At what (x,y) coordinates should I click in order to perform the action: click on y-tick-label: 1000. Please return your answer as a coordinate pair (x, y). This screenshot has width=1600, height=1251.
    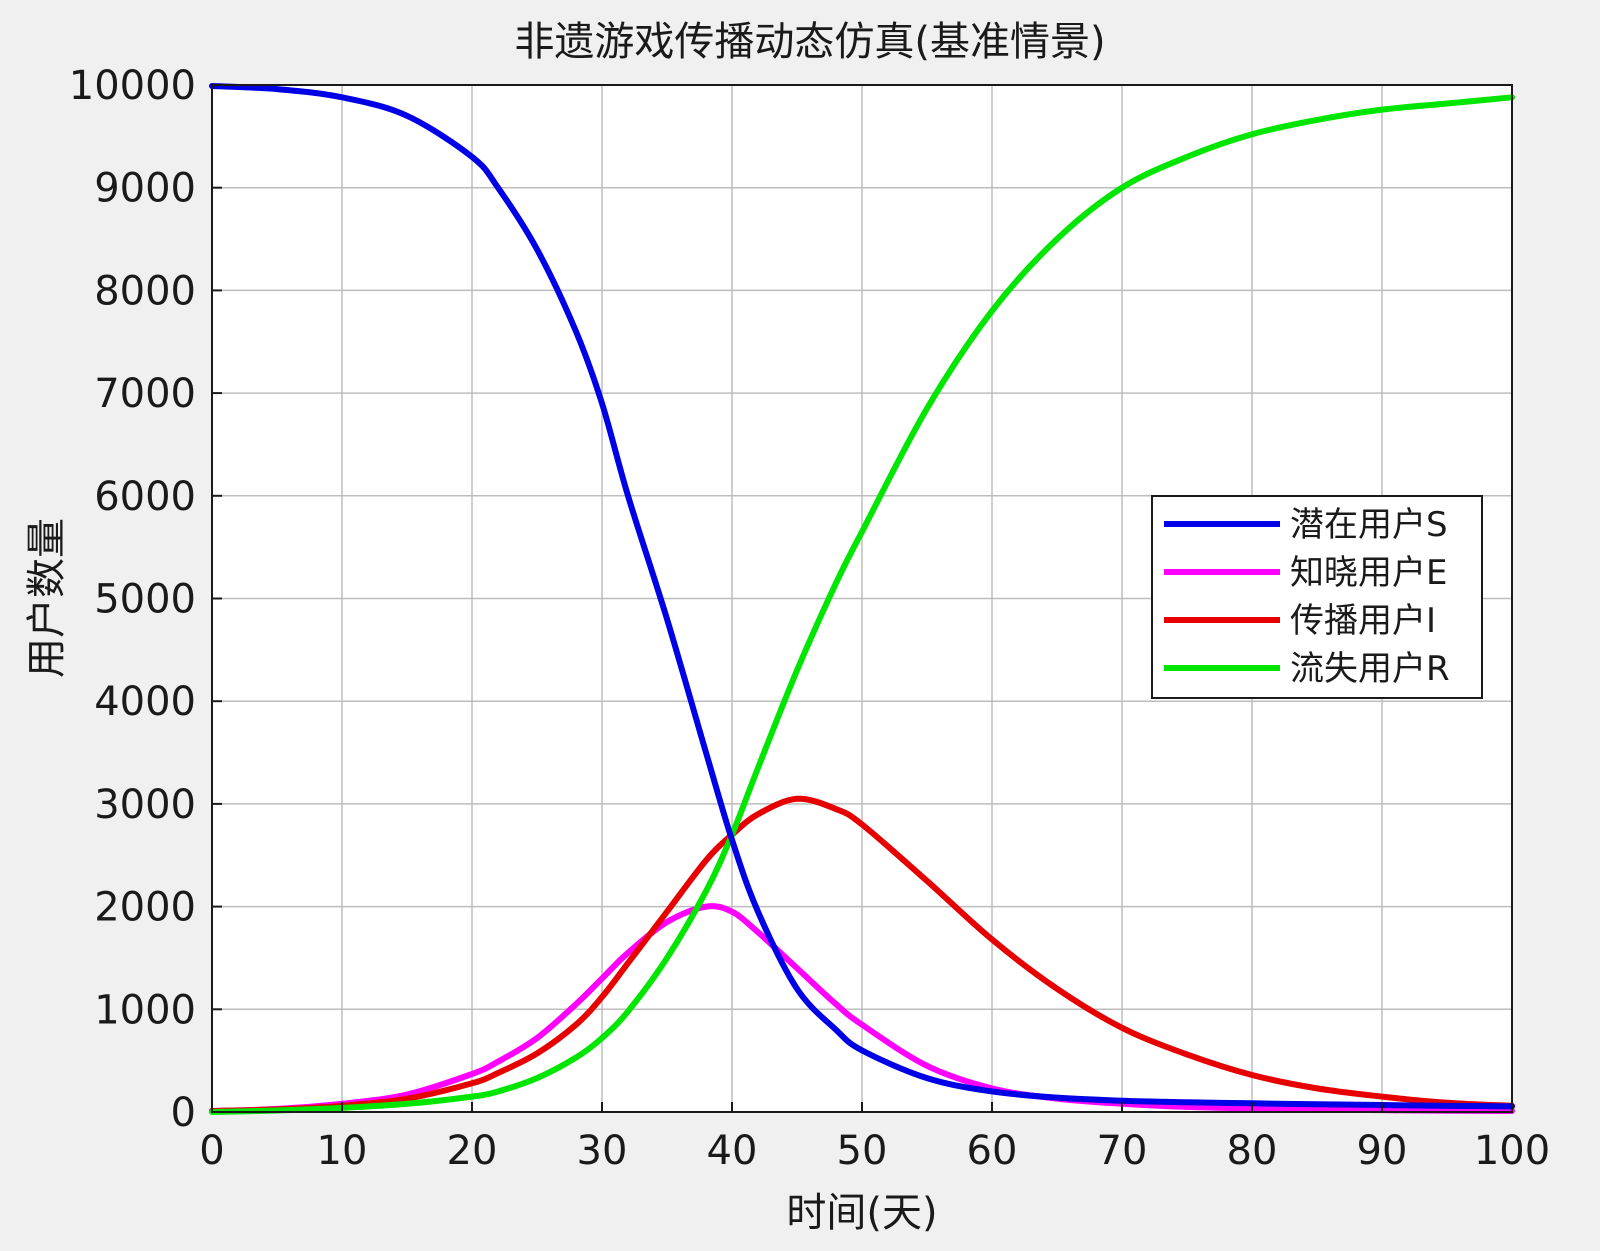
    Looking at the image, I should click on (145, 1010).